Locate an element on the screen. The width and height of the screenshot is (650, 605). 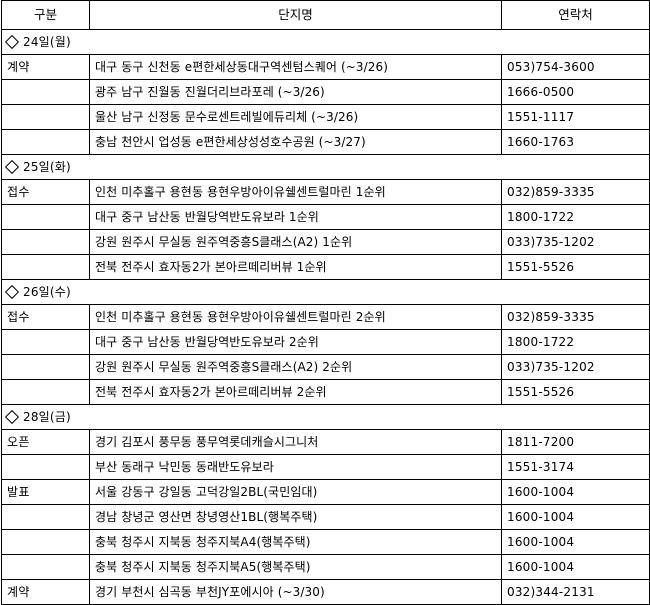
table-row: 전북 전주시 효자동2가 본아르떼리버뷰 1순위 1551-5526 is located at coordinates (325, 267).